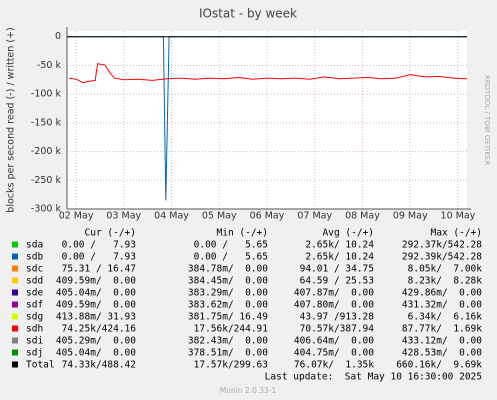 The image size is (497, 400). Describe the element at coordinates (34, 293) in the screenshot. I see `legend-name: sde` at that location.